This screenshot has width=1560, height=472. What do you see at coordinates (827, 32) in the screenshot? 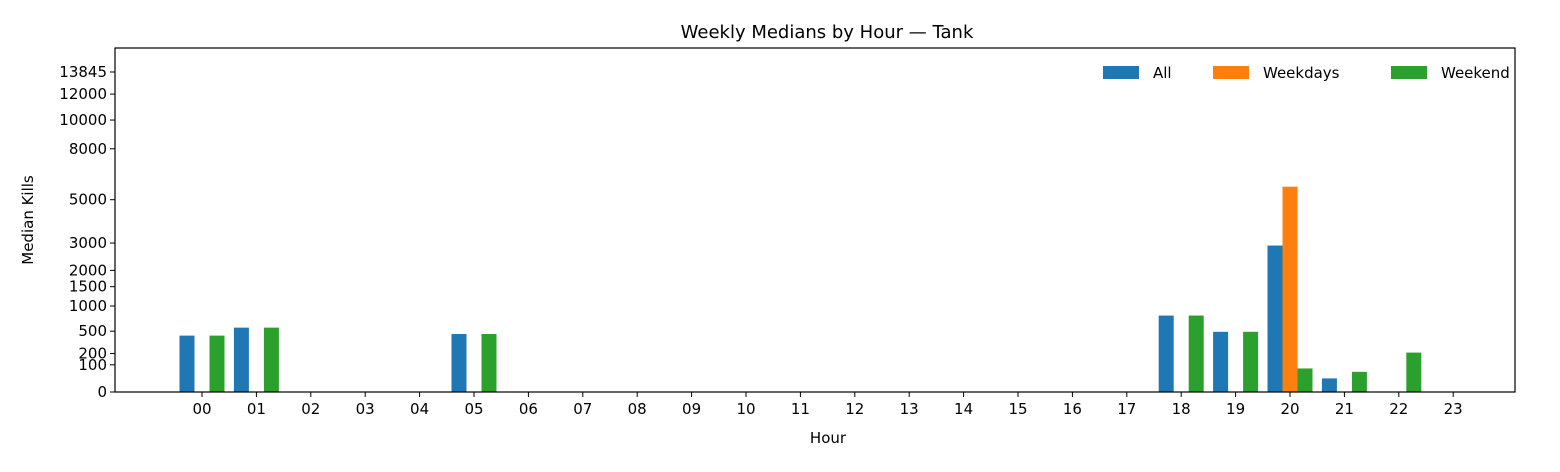
I see `chart-title: Weekly Medians by Hour — Tank` at bounding box center [827, 32].